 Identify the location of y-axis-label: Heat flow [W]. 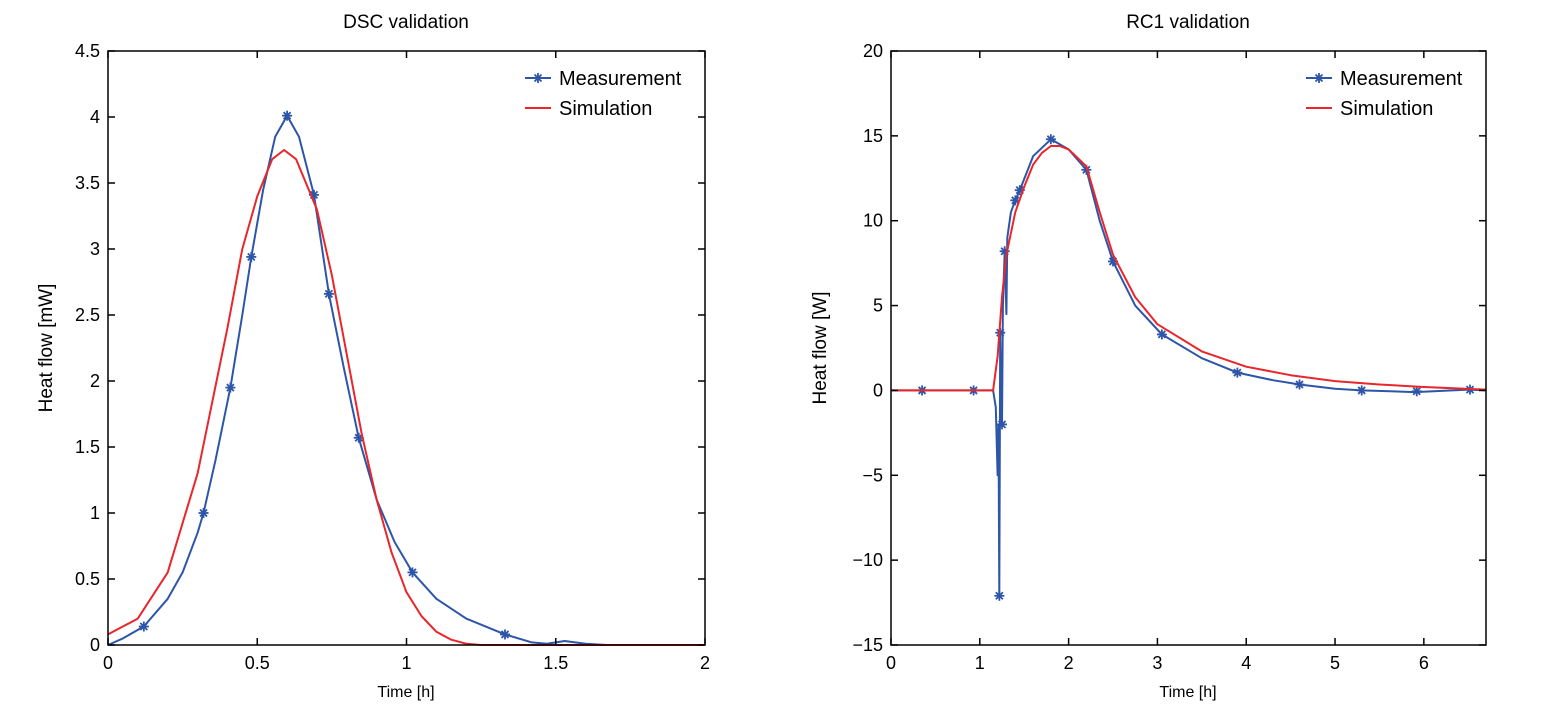
(820, 348).